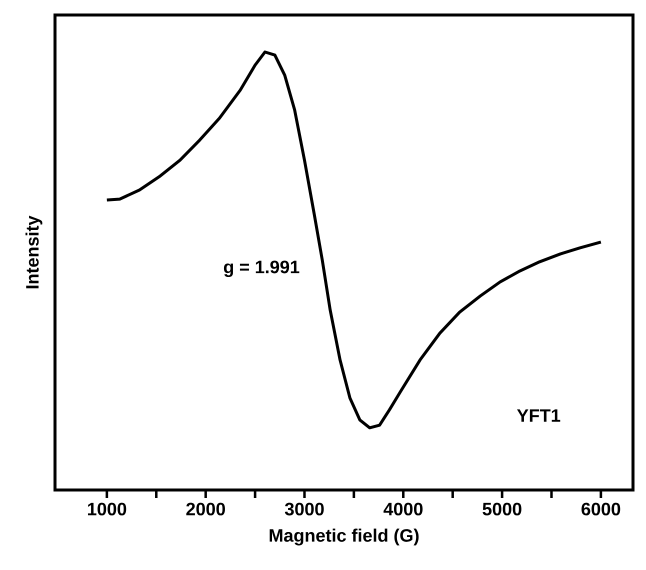 The height and width of the screenshot is (570, 646). Describe the element at coordinates (304, 509) in the screenshot. I see `x-tick-label: 3000` at that location.